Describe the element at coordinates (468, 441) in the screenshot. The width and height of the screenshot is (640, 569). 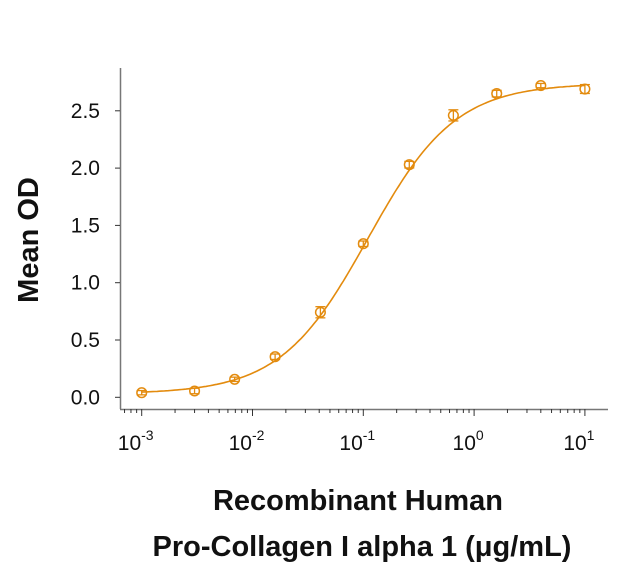
I see `x-tick-label: 10⁰` at that location.